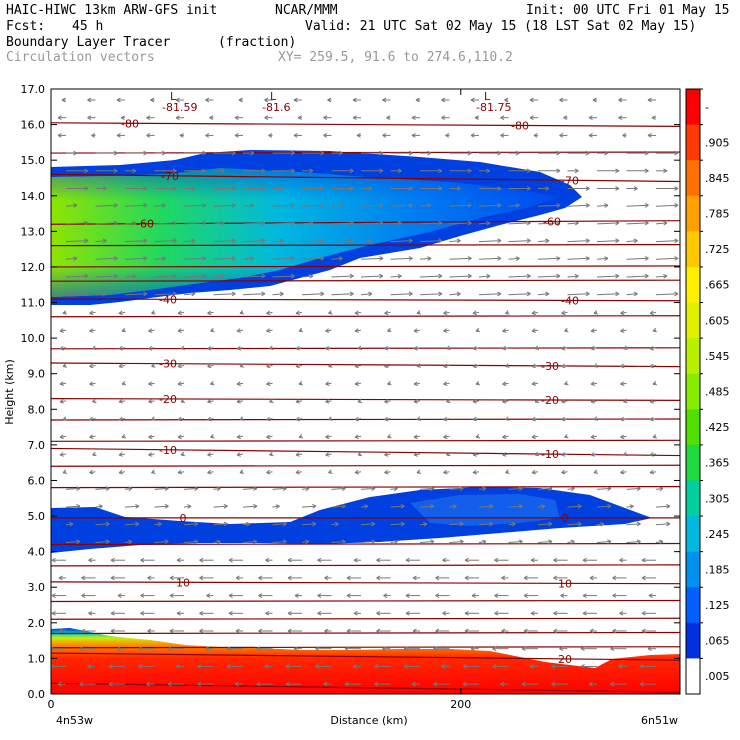 The image size is (740, 740). I want to click on x-right-end-label: 6n51w, so click(659, 720).